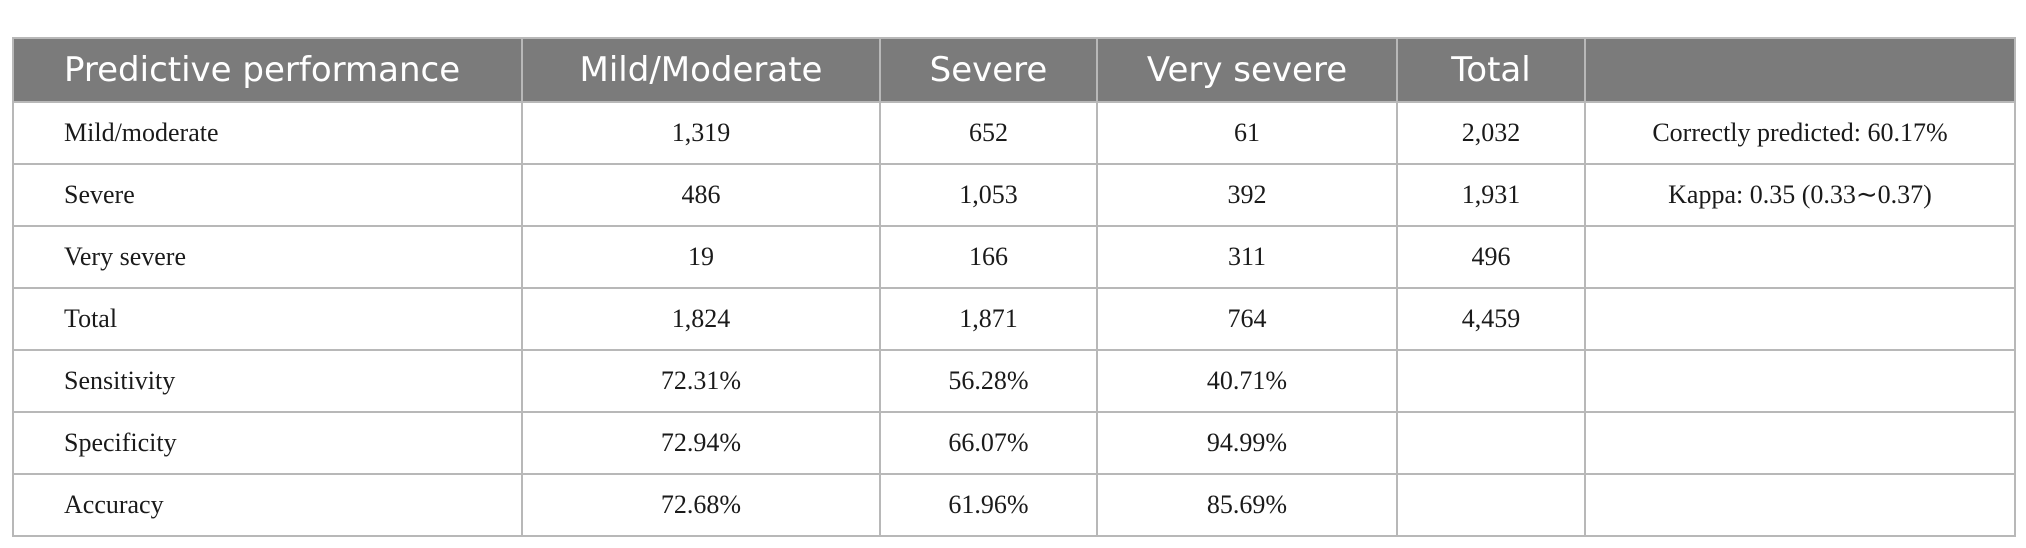 Image resolution: width=2026 pixels, height=548 pixels. I want to click on table-cell: 72.94%, so click(701, 443).